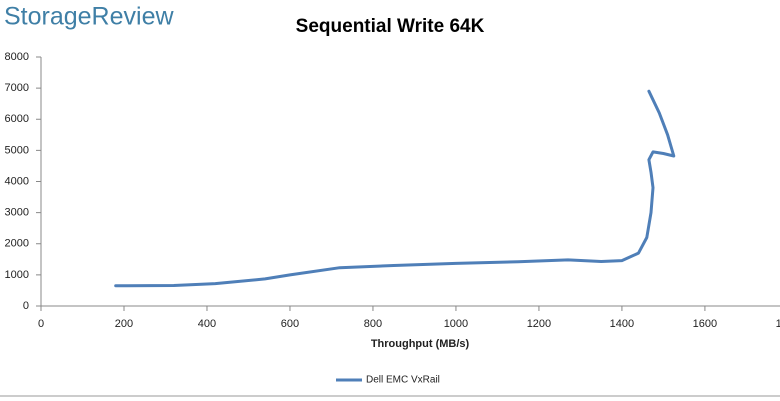 The image size is (780, 401). Describe the element at coordinates (89, 17) in the screenshot. I see `logo: StorageReview` at that location.